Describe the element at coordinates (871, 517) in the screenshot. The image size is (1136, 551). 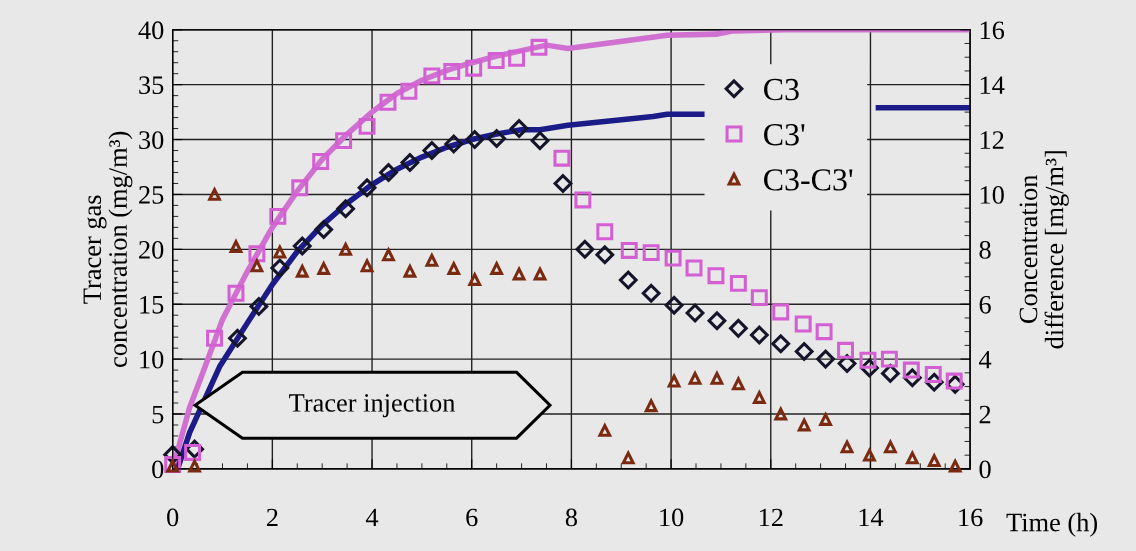
I see `x-tick-label: 14` at that location.